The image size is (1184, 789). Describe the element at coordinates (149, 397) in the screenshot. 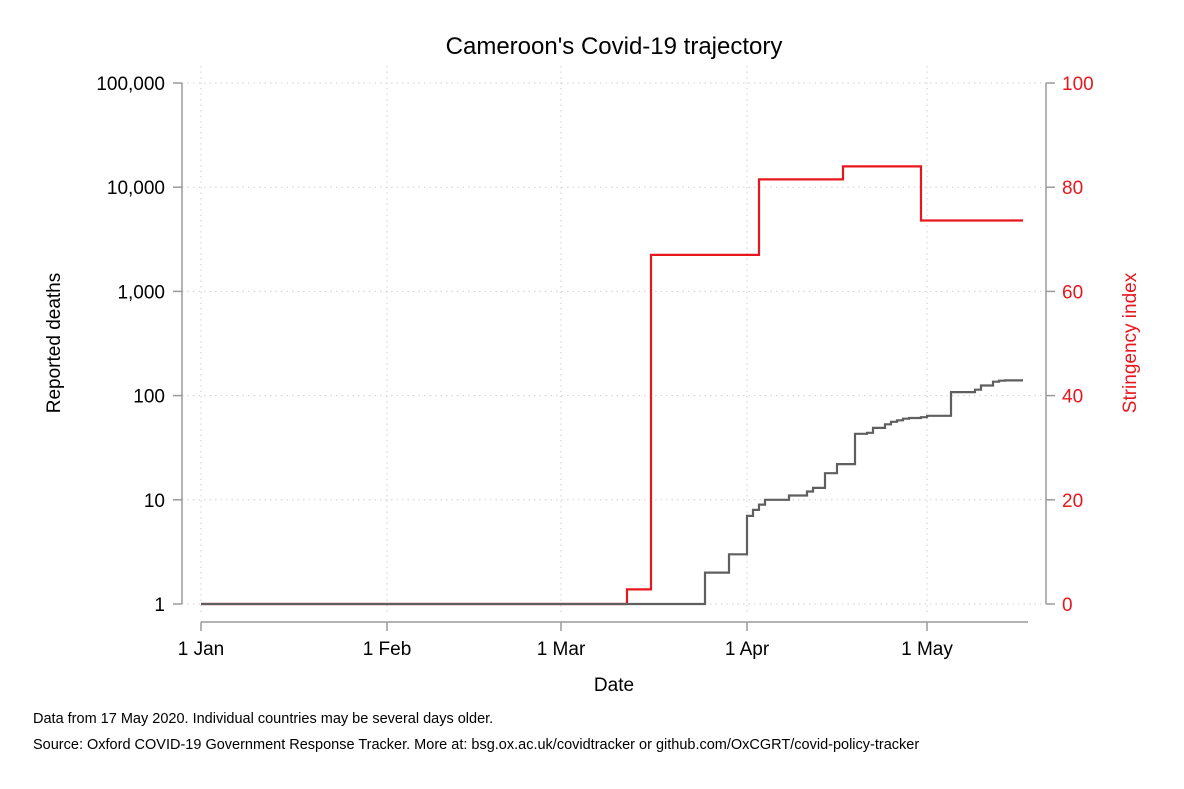

I see `y-left-tick-label: 100` at that location.